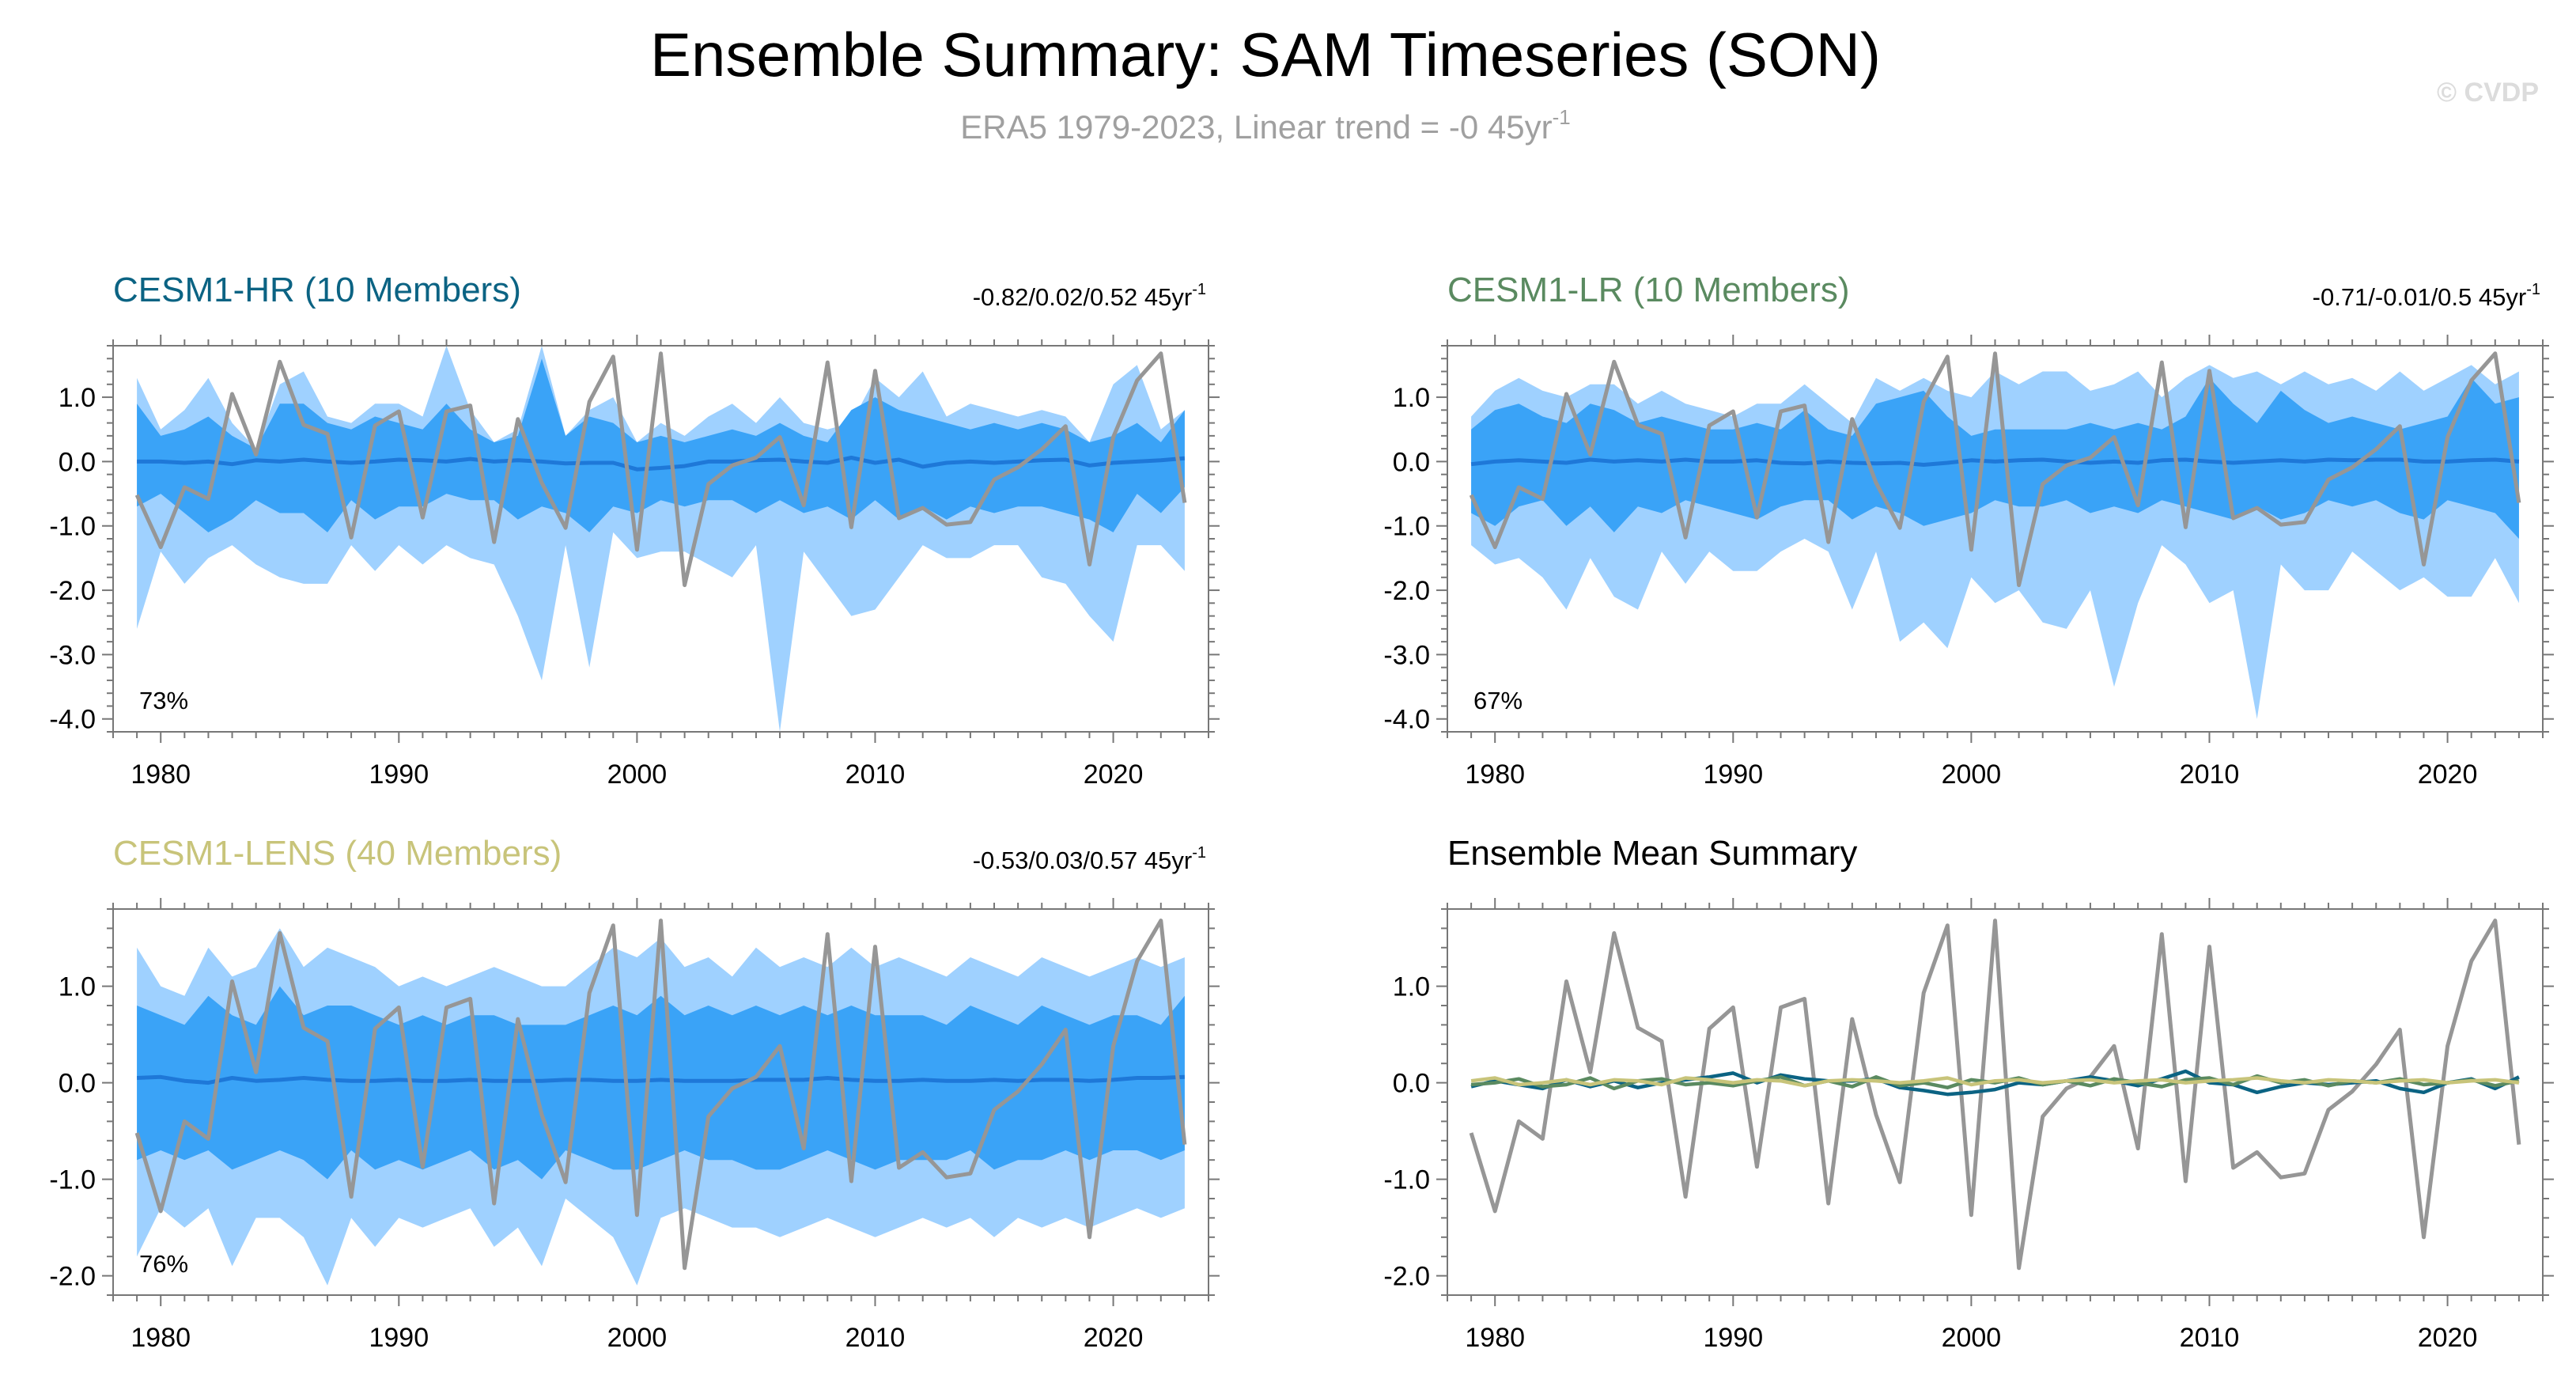 This screenshot has width=2576, height=1394. What do you see at coordinates (78, 398) in the screenshot?
I see `y-tick-label-hr: 1.0` at bounding box center [78, 398].